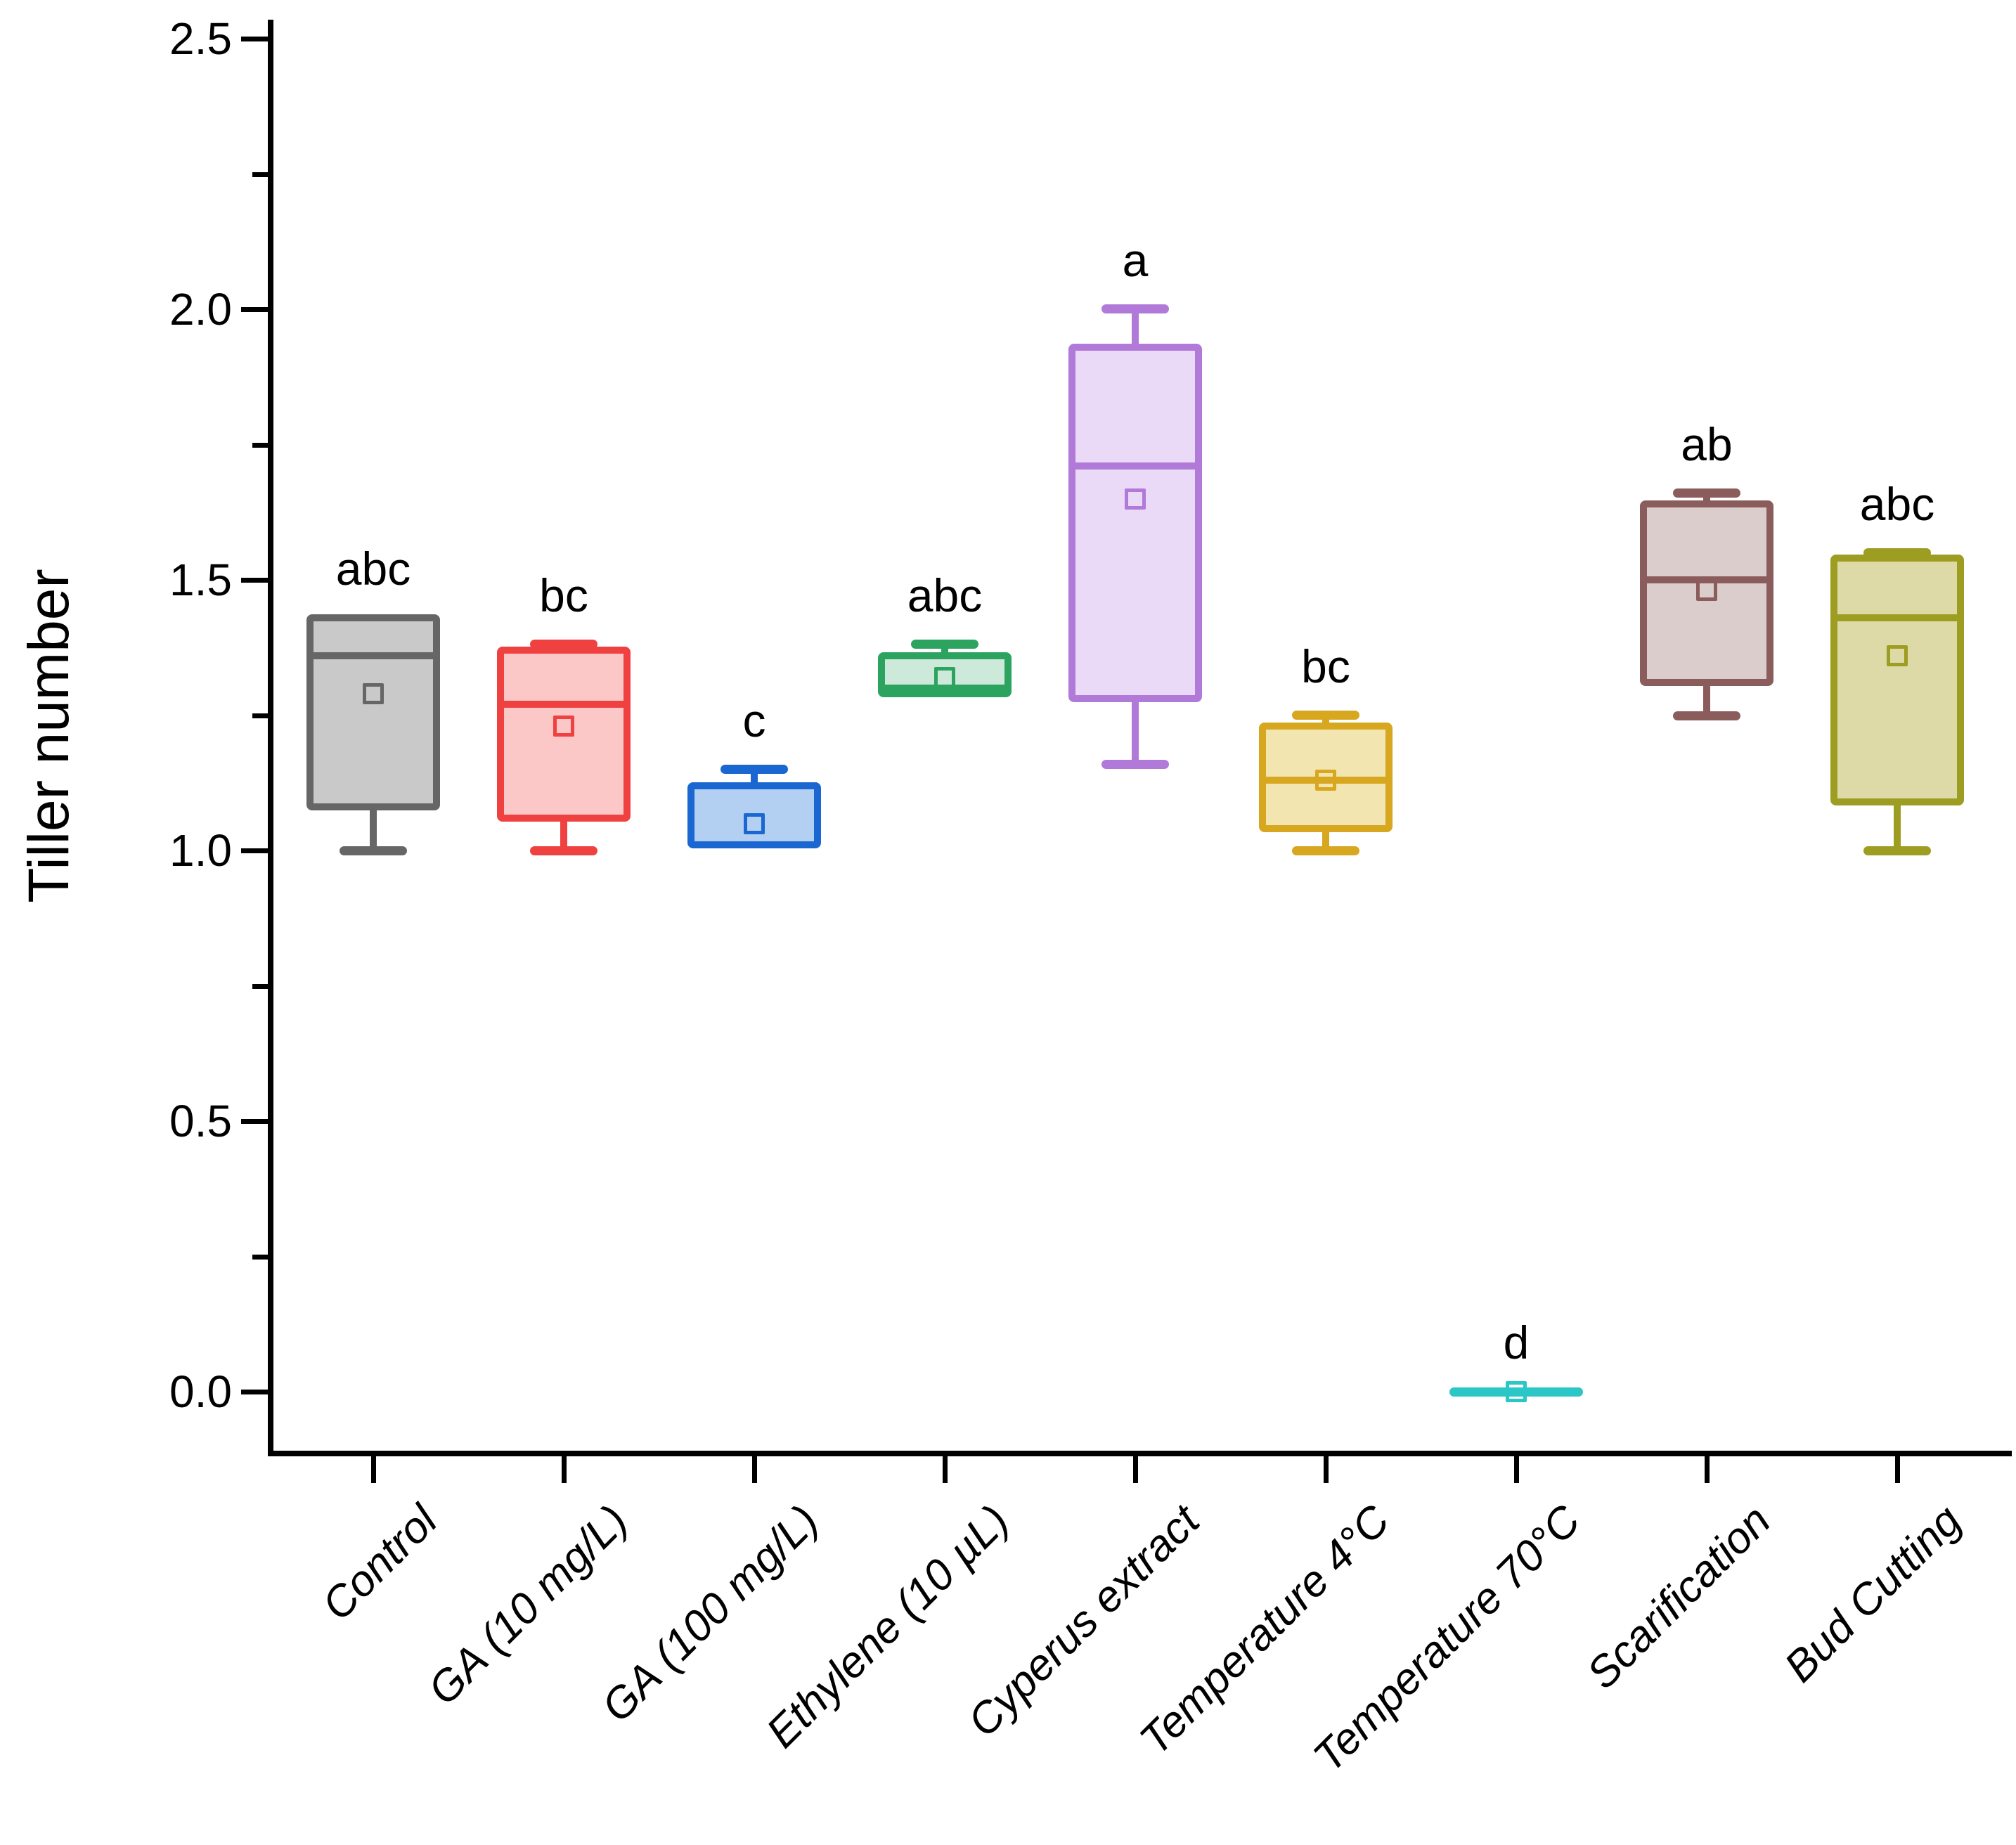  I want to click on y-tick-label: 1.0, so click(200, 851).